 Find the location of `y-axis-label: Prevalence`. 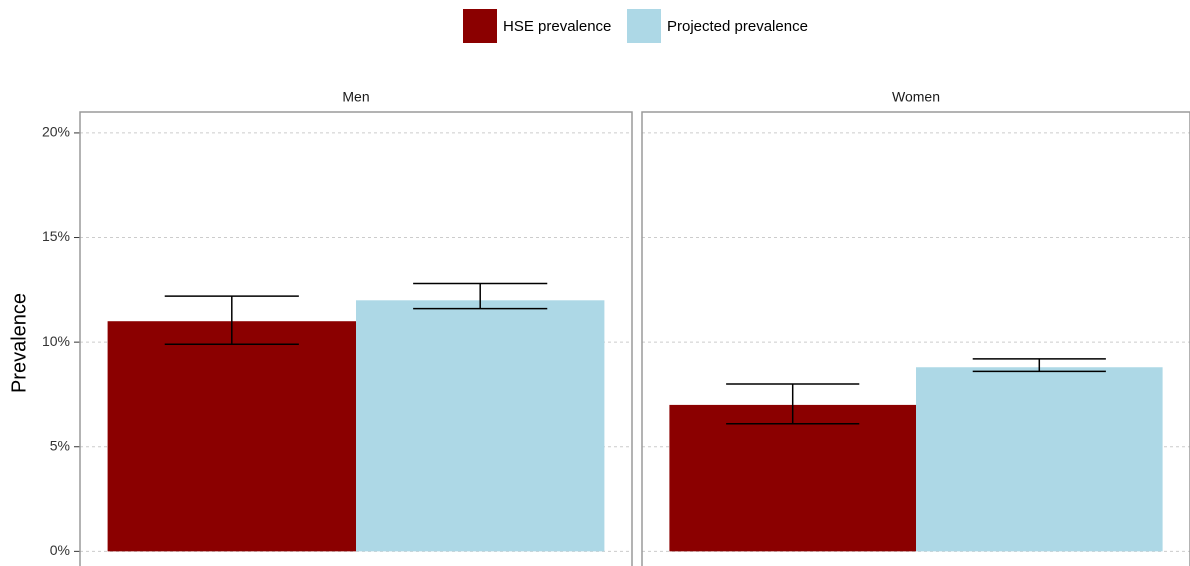

y-axis-label: Prevalence is located at coordinates (19, 343).